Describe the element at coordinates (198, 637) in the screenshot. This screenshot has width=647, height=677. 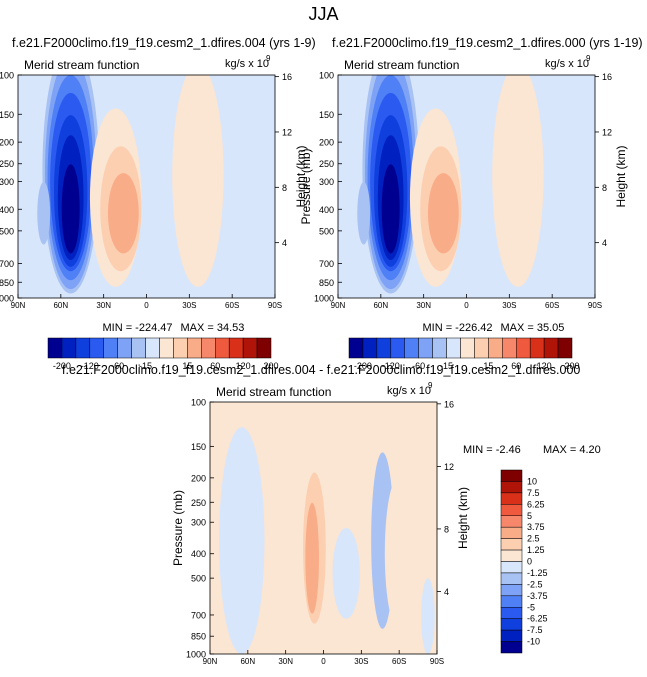
I see `panel3-ytick-label-850: 850` at that location.